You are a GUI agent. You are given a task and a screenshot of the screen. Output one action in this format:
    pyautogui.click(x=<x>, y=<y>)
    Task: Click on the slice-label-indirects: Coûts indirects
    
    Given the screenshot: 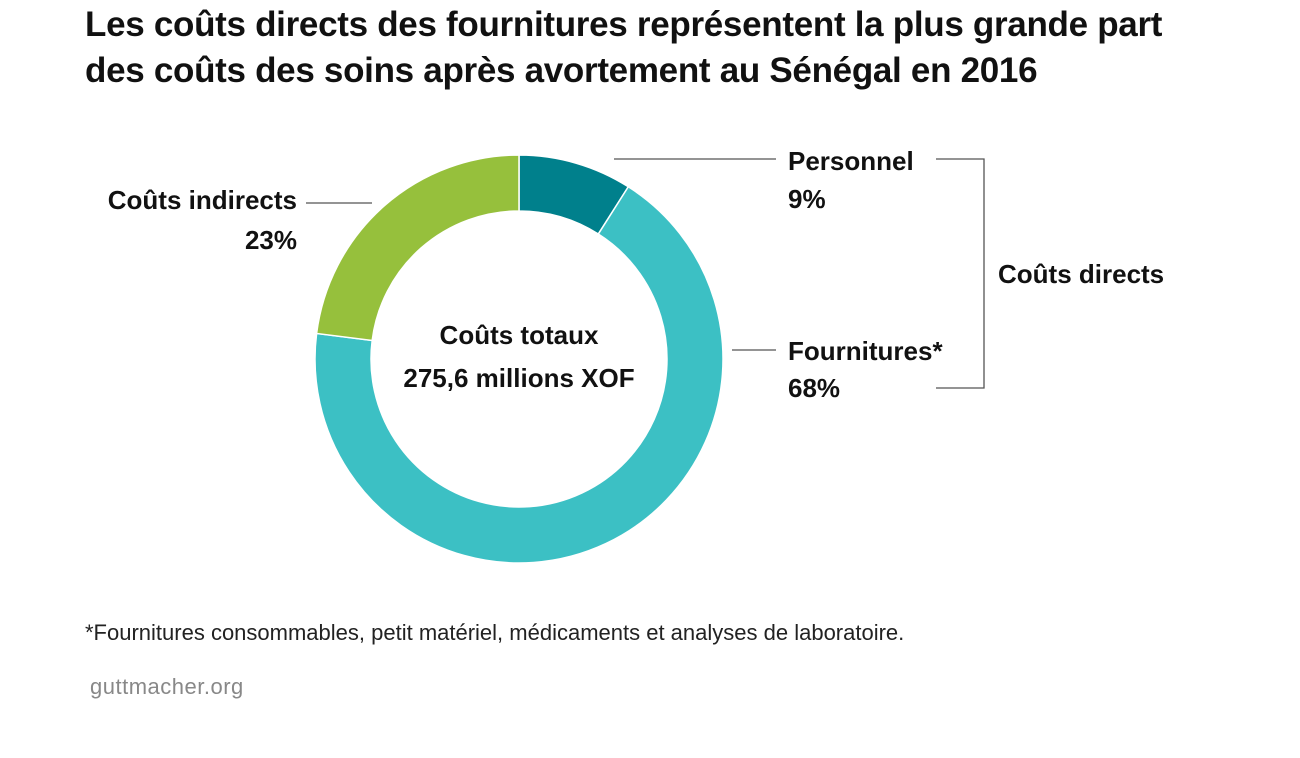 What is the action you would take?
    pyautogui.click(x=202, y=200)
    